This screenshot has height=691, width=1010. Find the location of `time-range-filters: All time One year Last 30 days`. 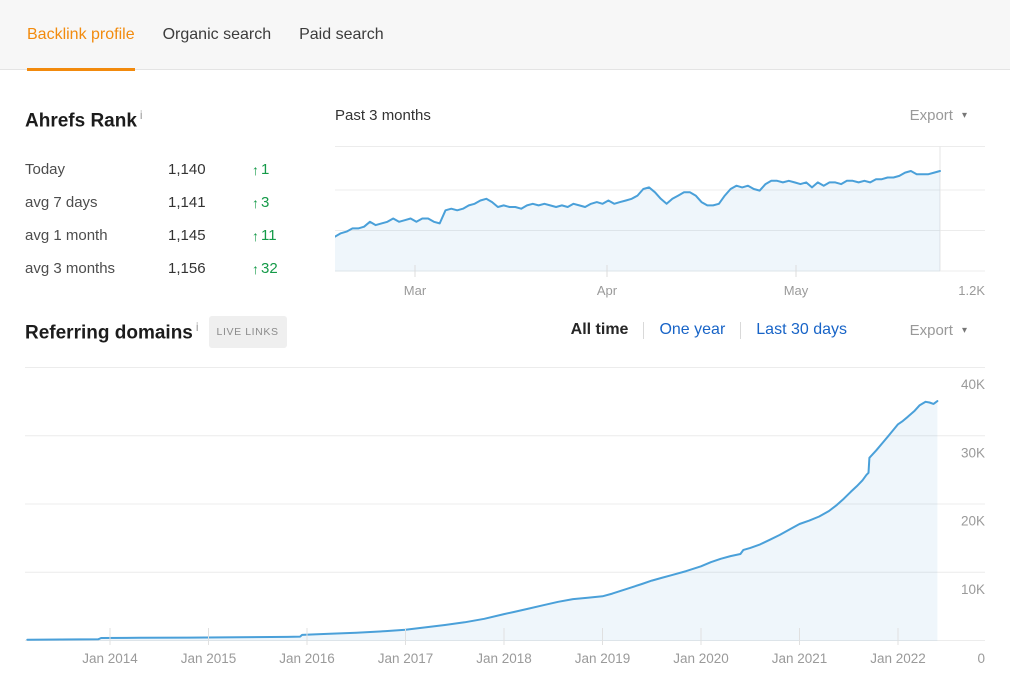

time-range-filters: All time One year Last 30 days is located at coordinates (709, 330).